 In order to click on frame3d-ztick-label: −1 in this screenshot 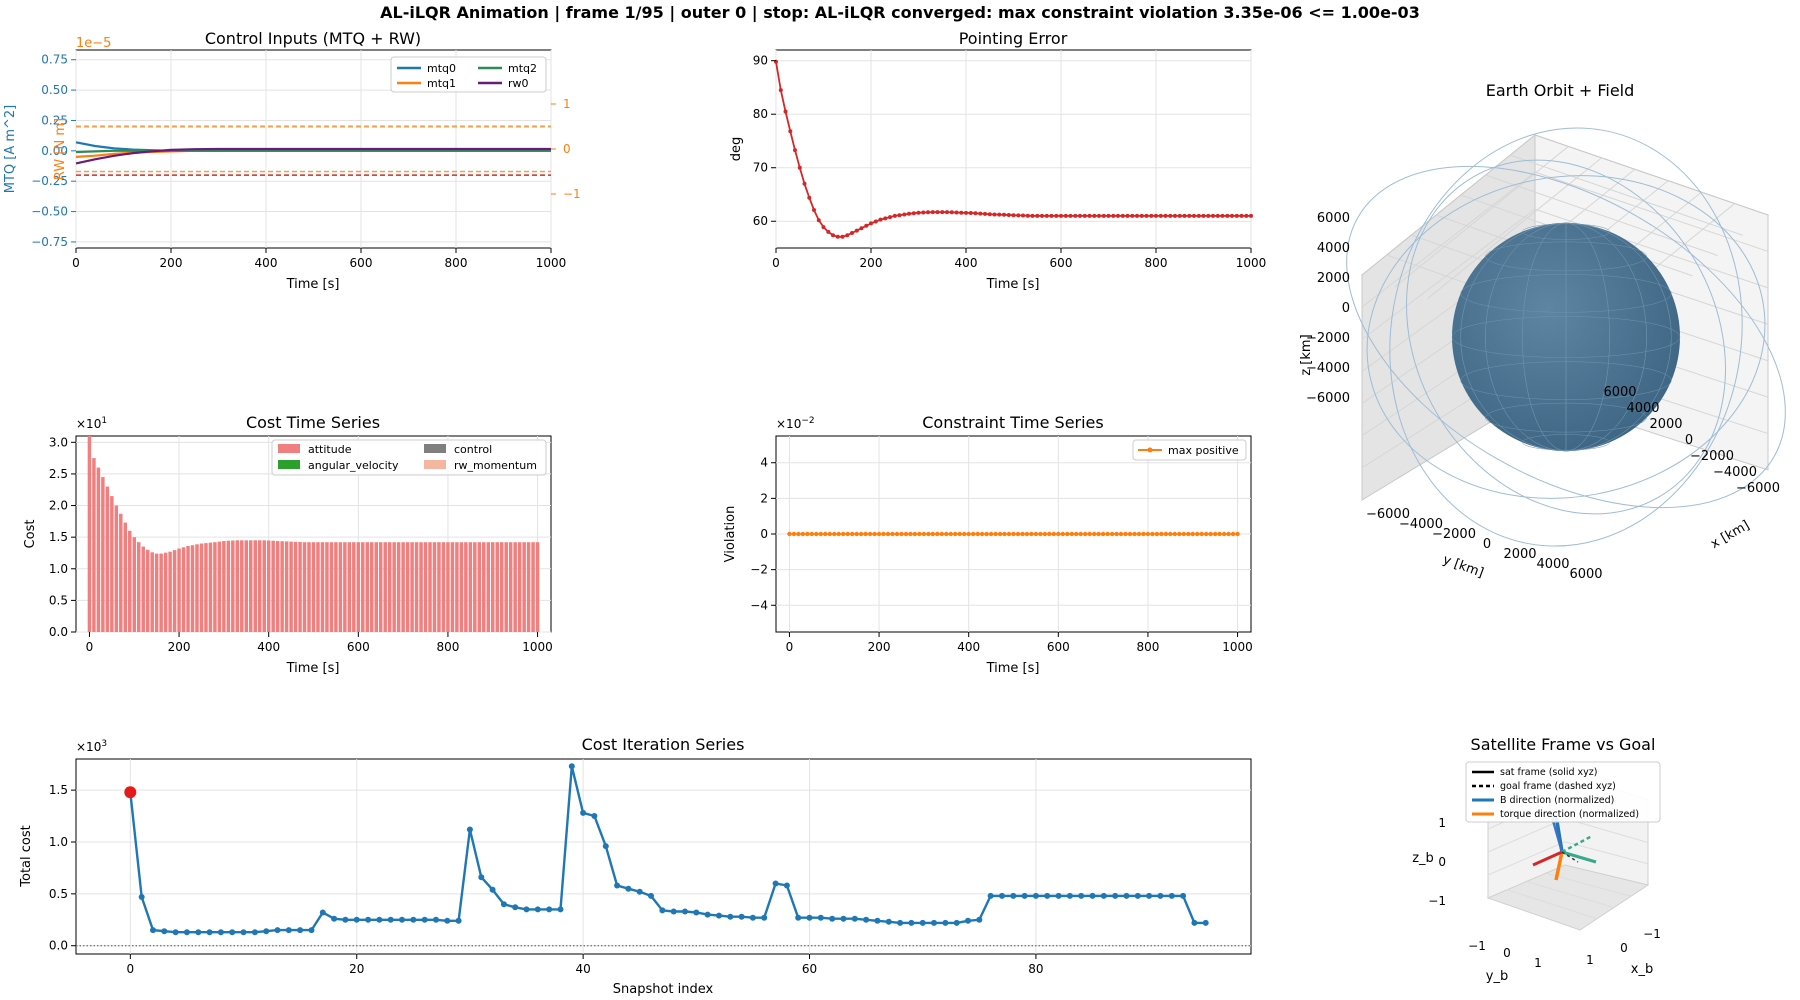, I will do `click(1437, 901)`.